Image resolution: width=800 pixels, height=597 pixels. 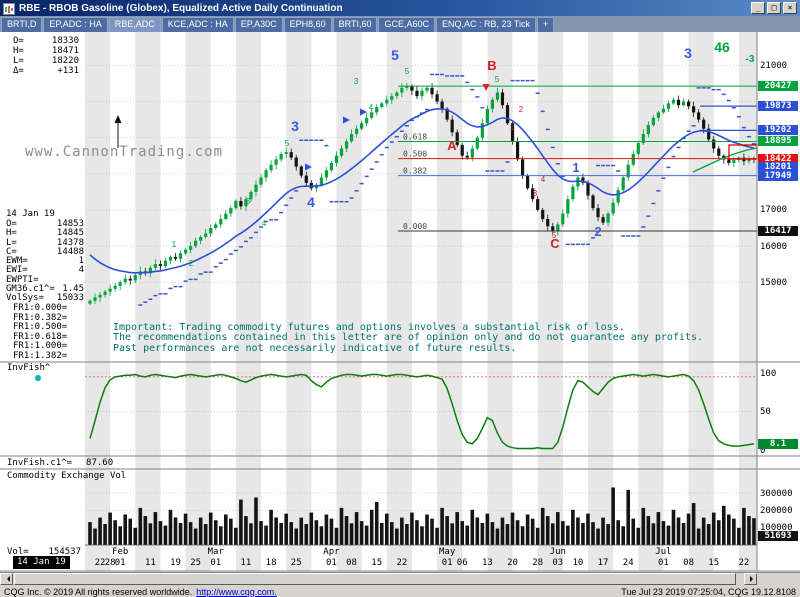 I want to click on price-badge: 20427, so click(x=778, y=86).